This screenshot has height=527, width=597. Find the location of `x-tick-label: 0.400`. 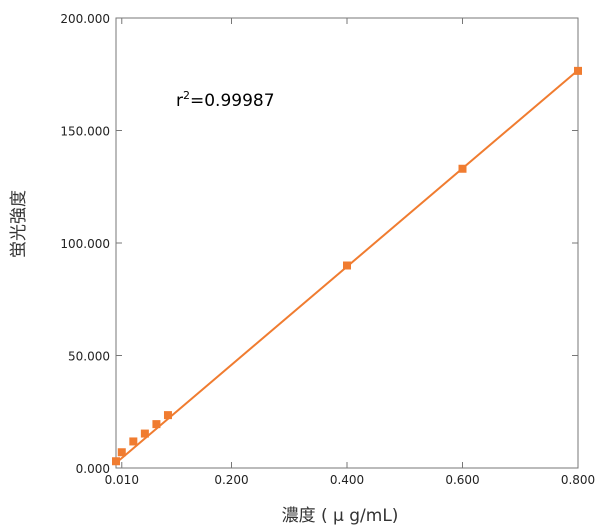

x-tick-label: 0.400 is located at coordinates (347, 480).